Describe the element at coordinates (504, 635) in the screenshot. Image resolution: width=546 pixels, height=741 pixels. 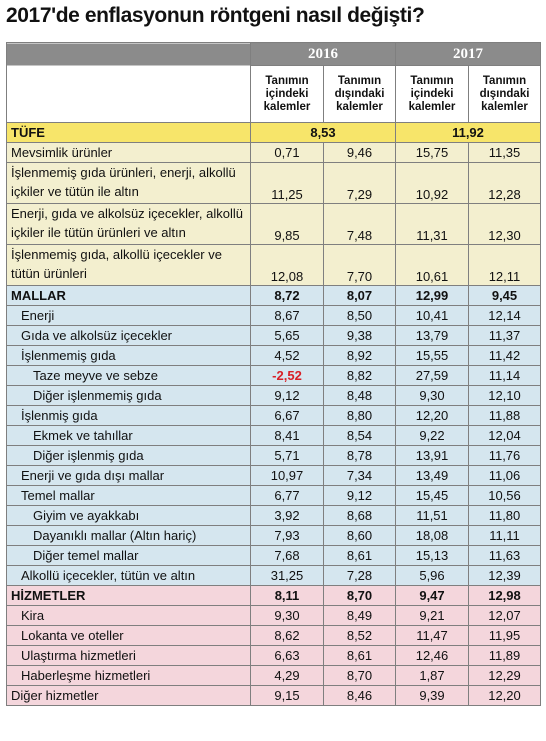
I see `cell-value: 11,95` at that location.